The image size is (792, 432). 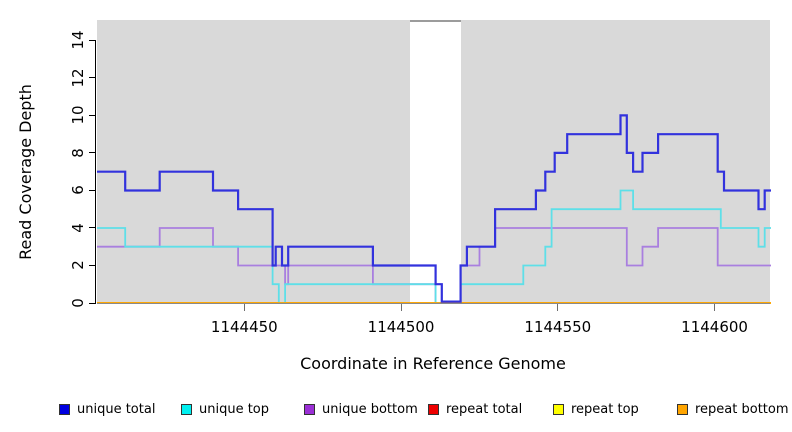 What do you see at coordinates (484, 409) in the screenshot?
I see `legend-label: repeat total` at bounding box center [484, 409].